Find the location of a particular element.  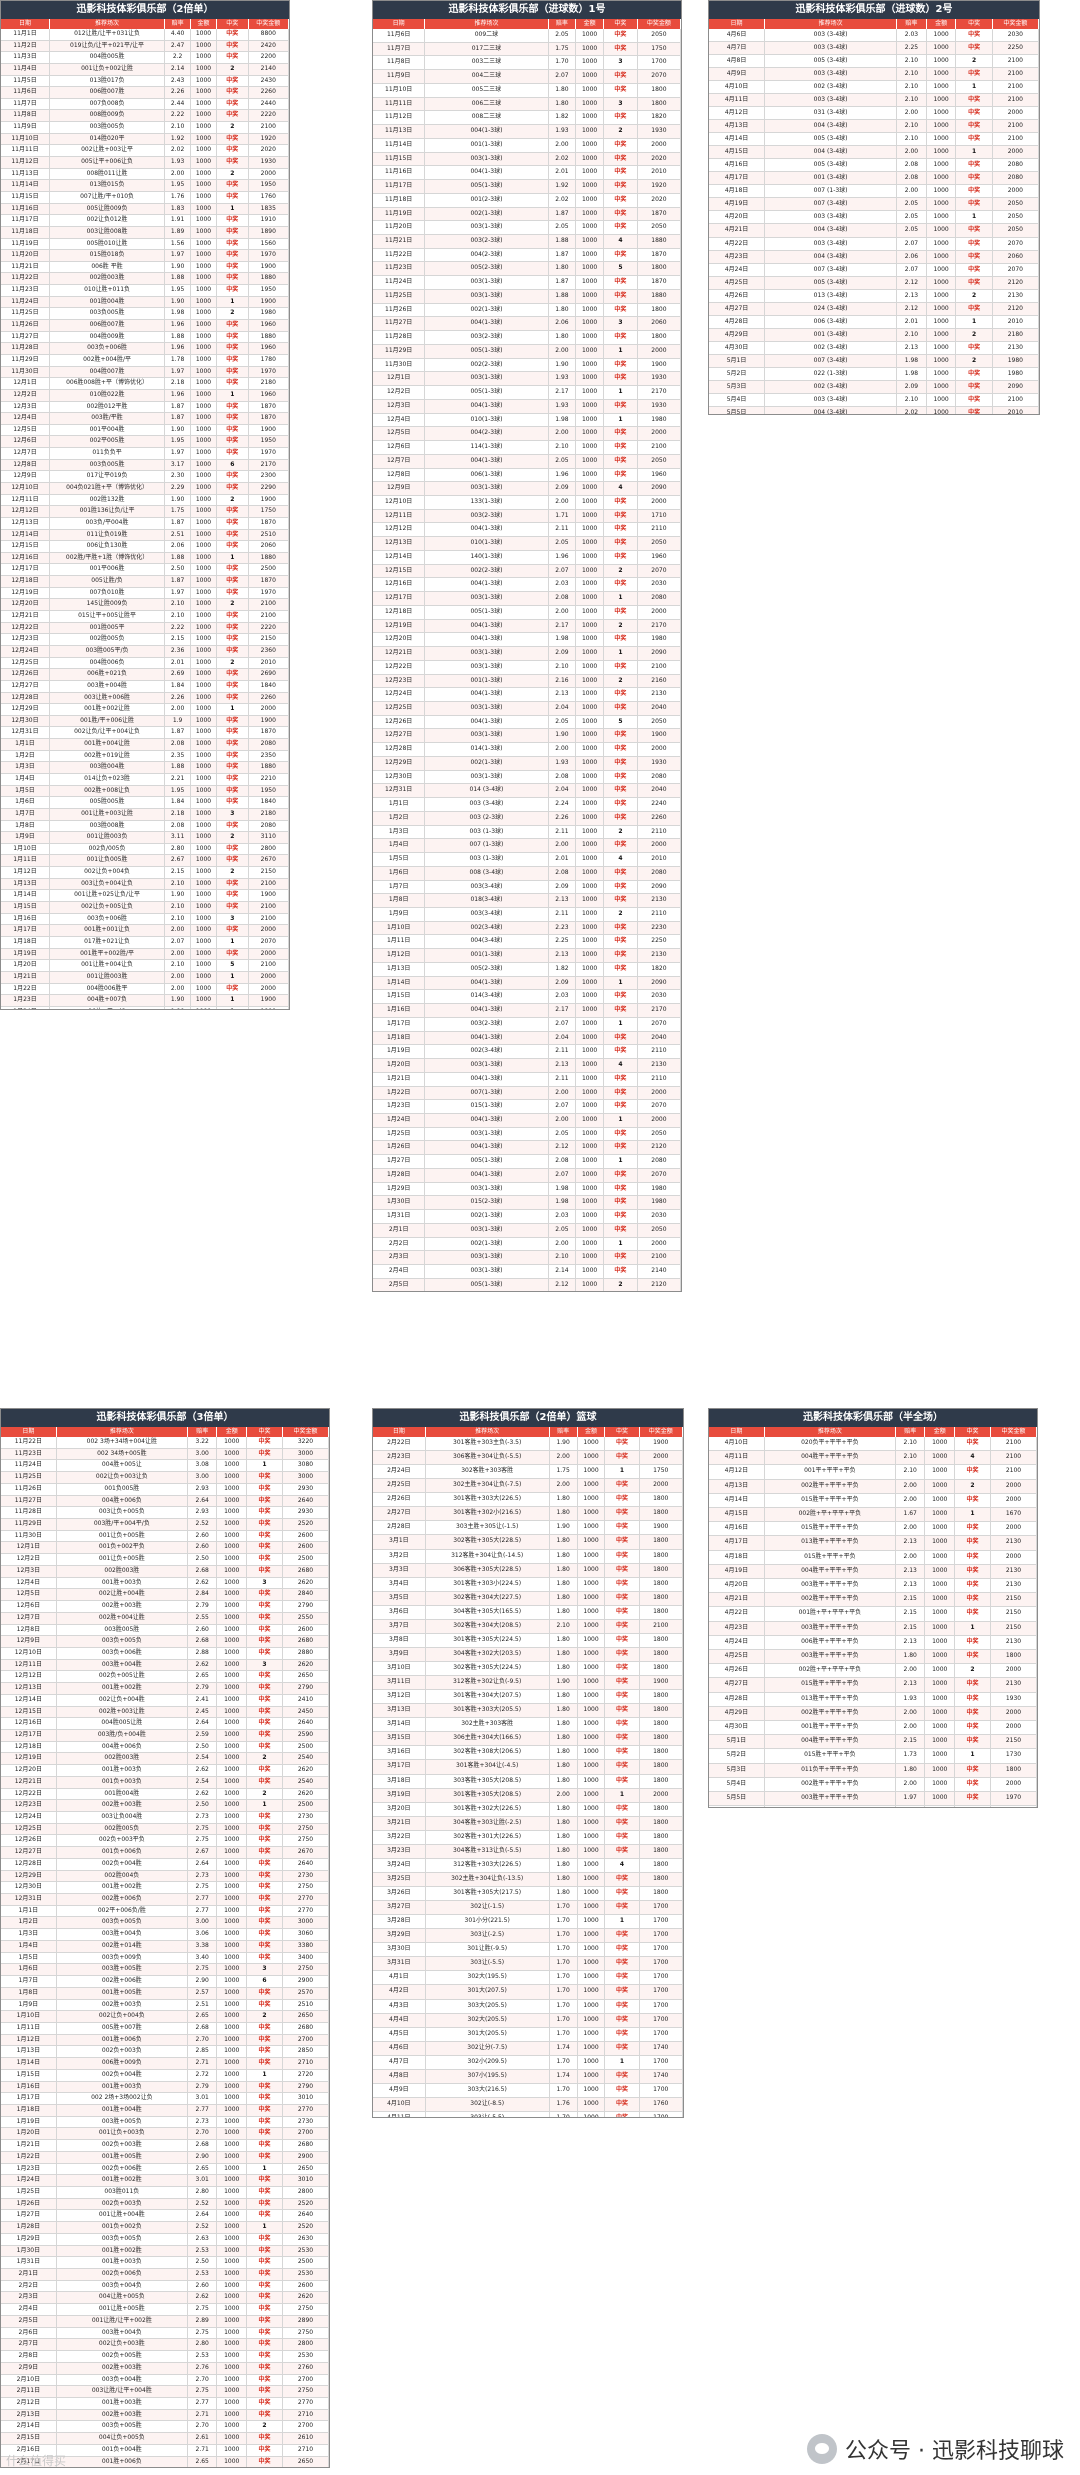

table-row: 12月31日 002胜+006负 2.77 1000 中奖 2770 is located at coordinates (165, 1900).